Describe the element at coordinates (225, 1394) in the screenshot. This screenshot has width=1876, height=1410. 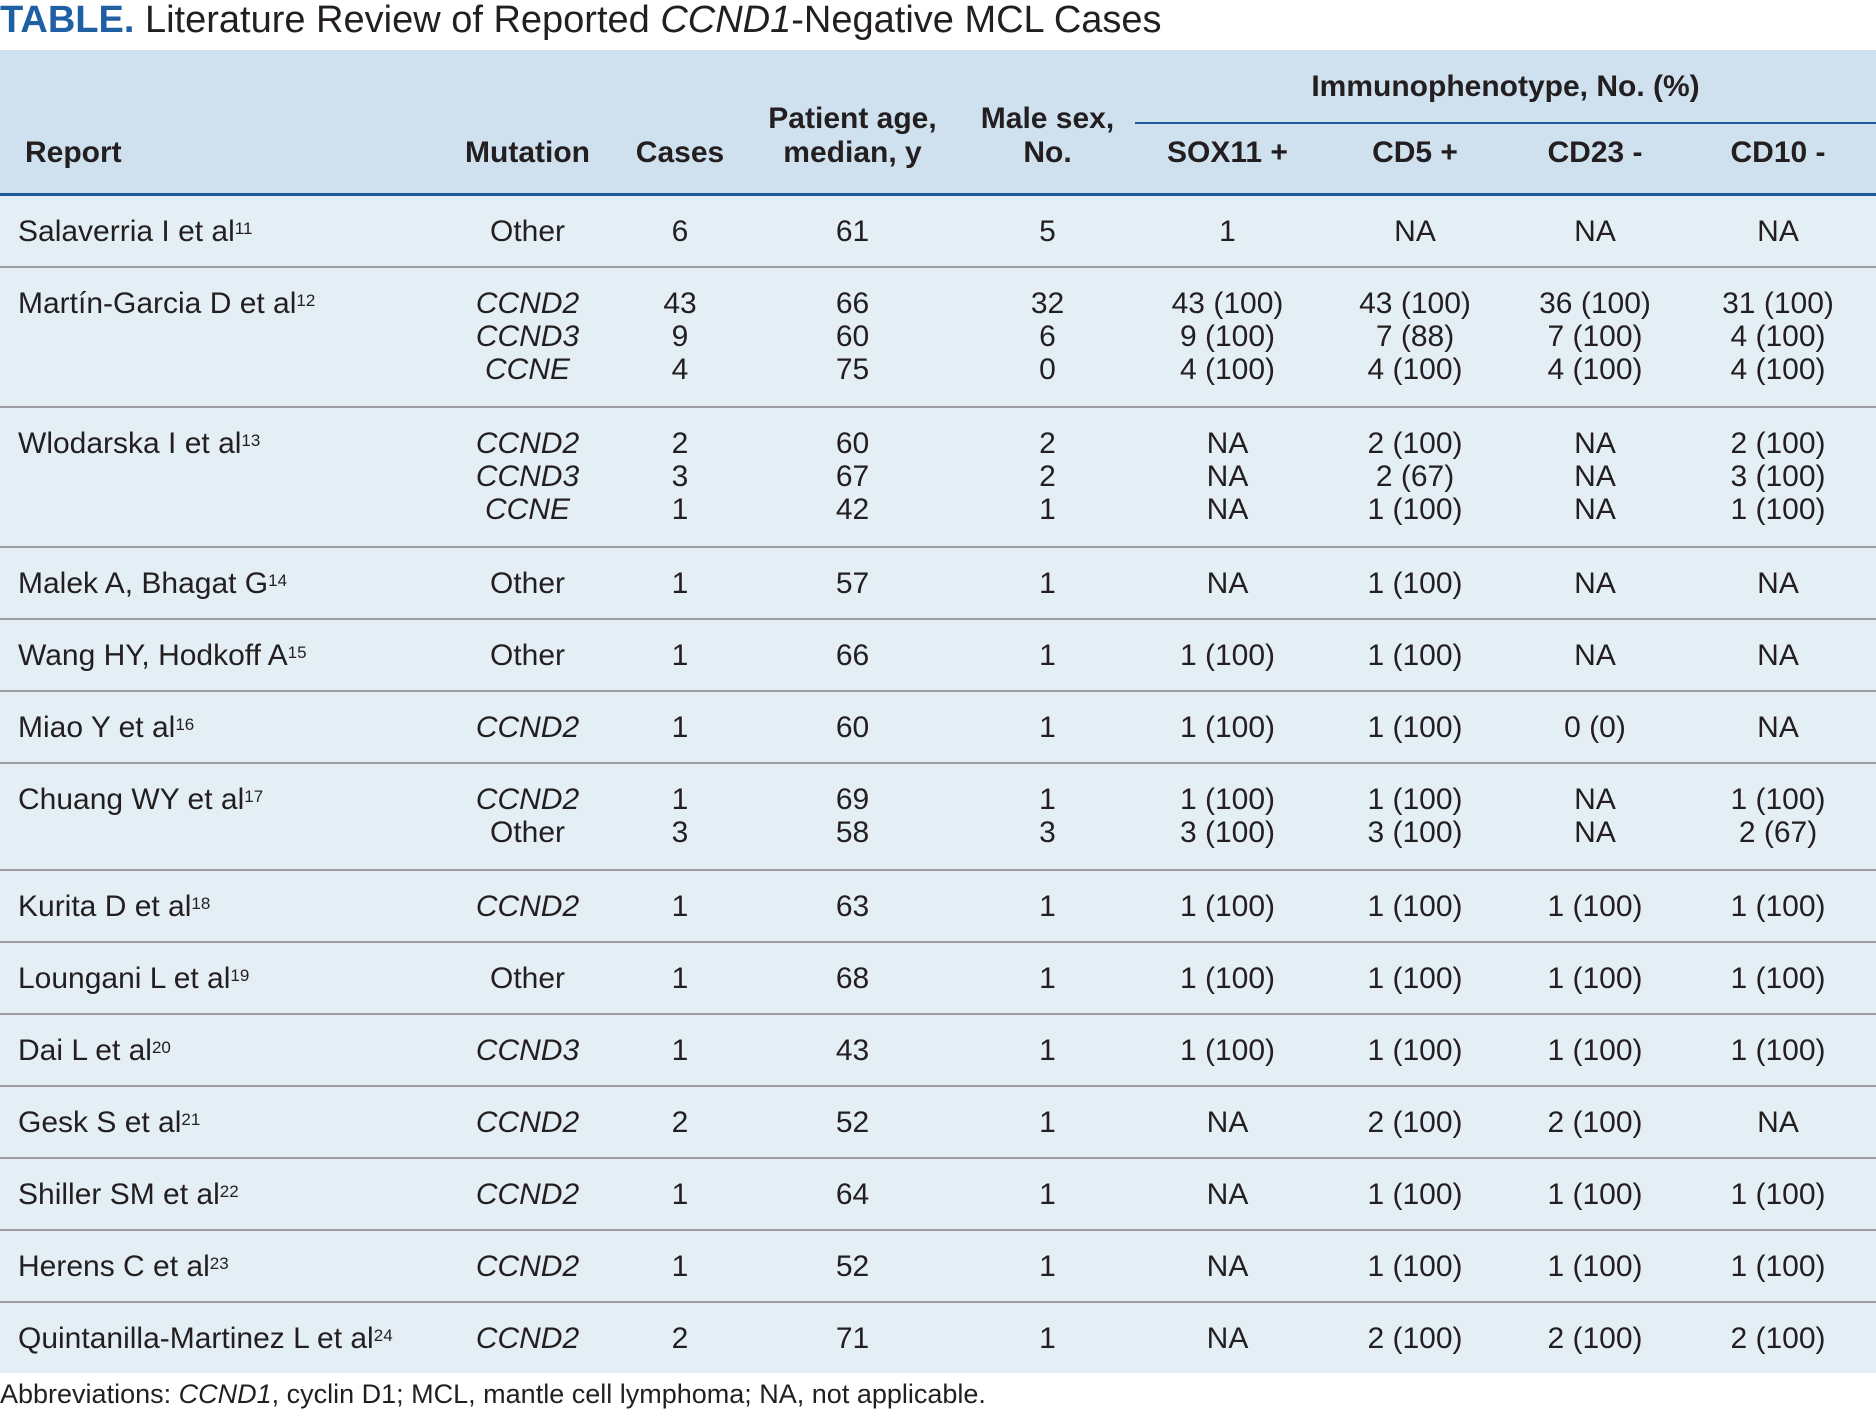
I see `footnote-gene: CCND1` at that location.